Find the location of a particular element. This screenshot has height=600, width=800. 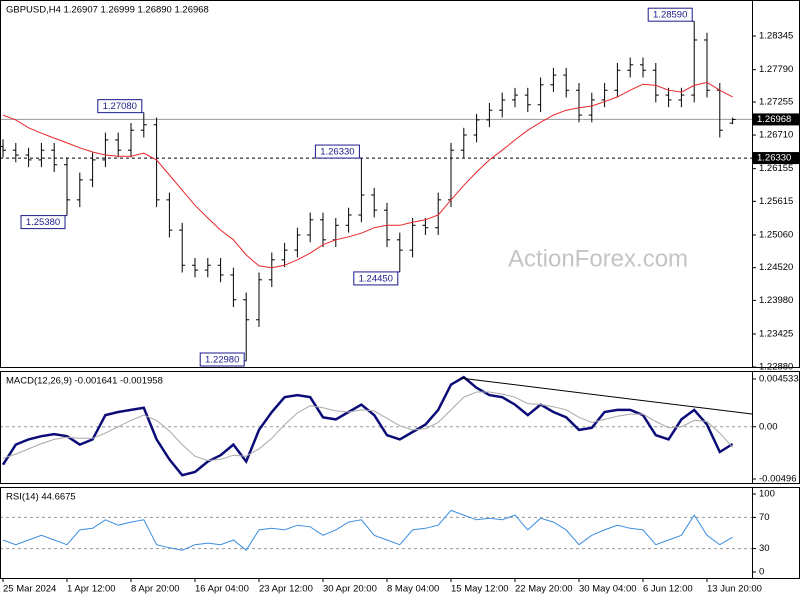

y-tick-label: 0 is located at coordinates (761, 572).